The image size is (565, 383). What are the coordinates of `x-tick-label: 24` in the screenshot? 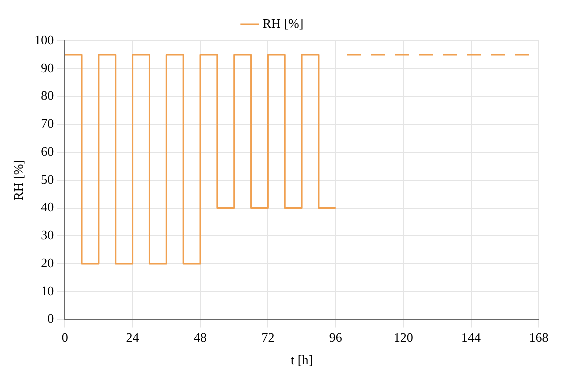 It's located at (133, 338).